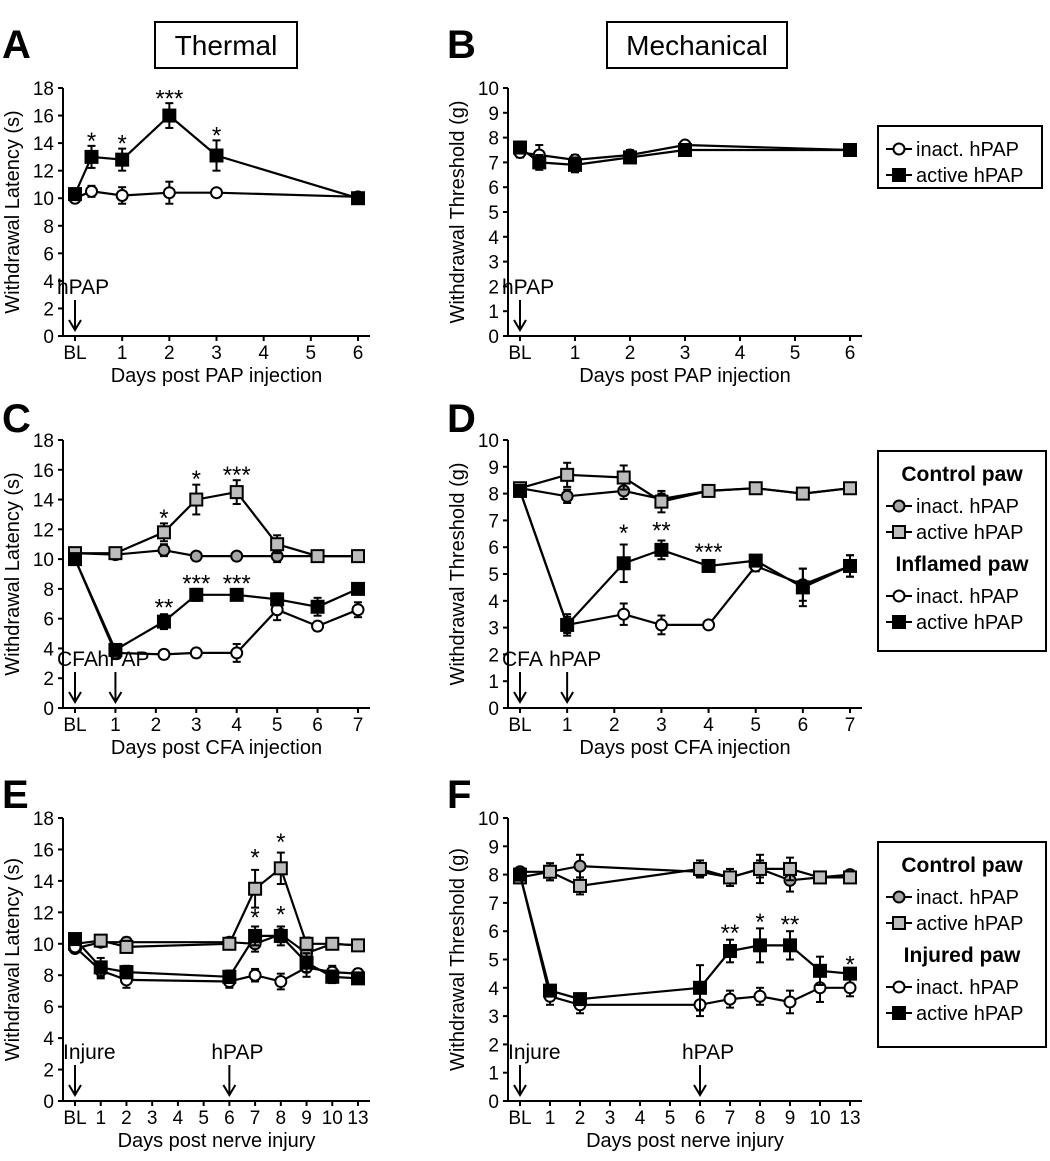 The width and height of the screenshot is (1050, 1161). I want to click on x-tick-label: 3, so click(196, 725).